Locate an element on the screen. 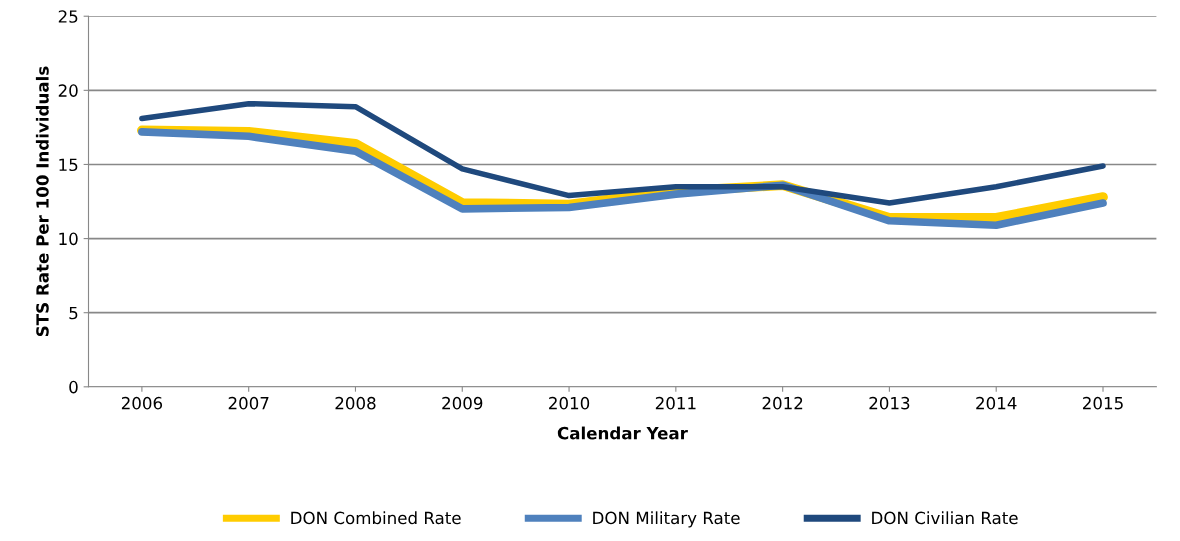  y-tick-label: 10 is located at coordinates (68, 239).